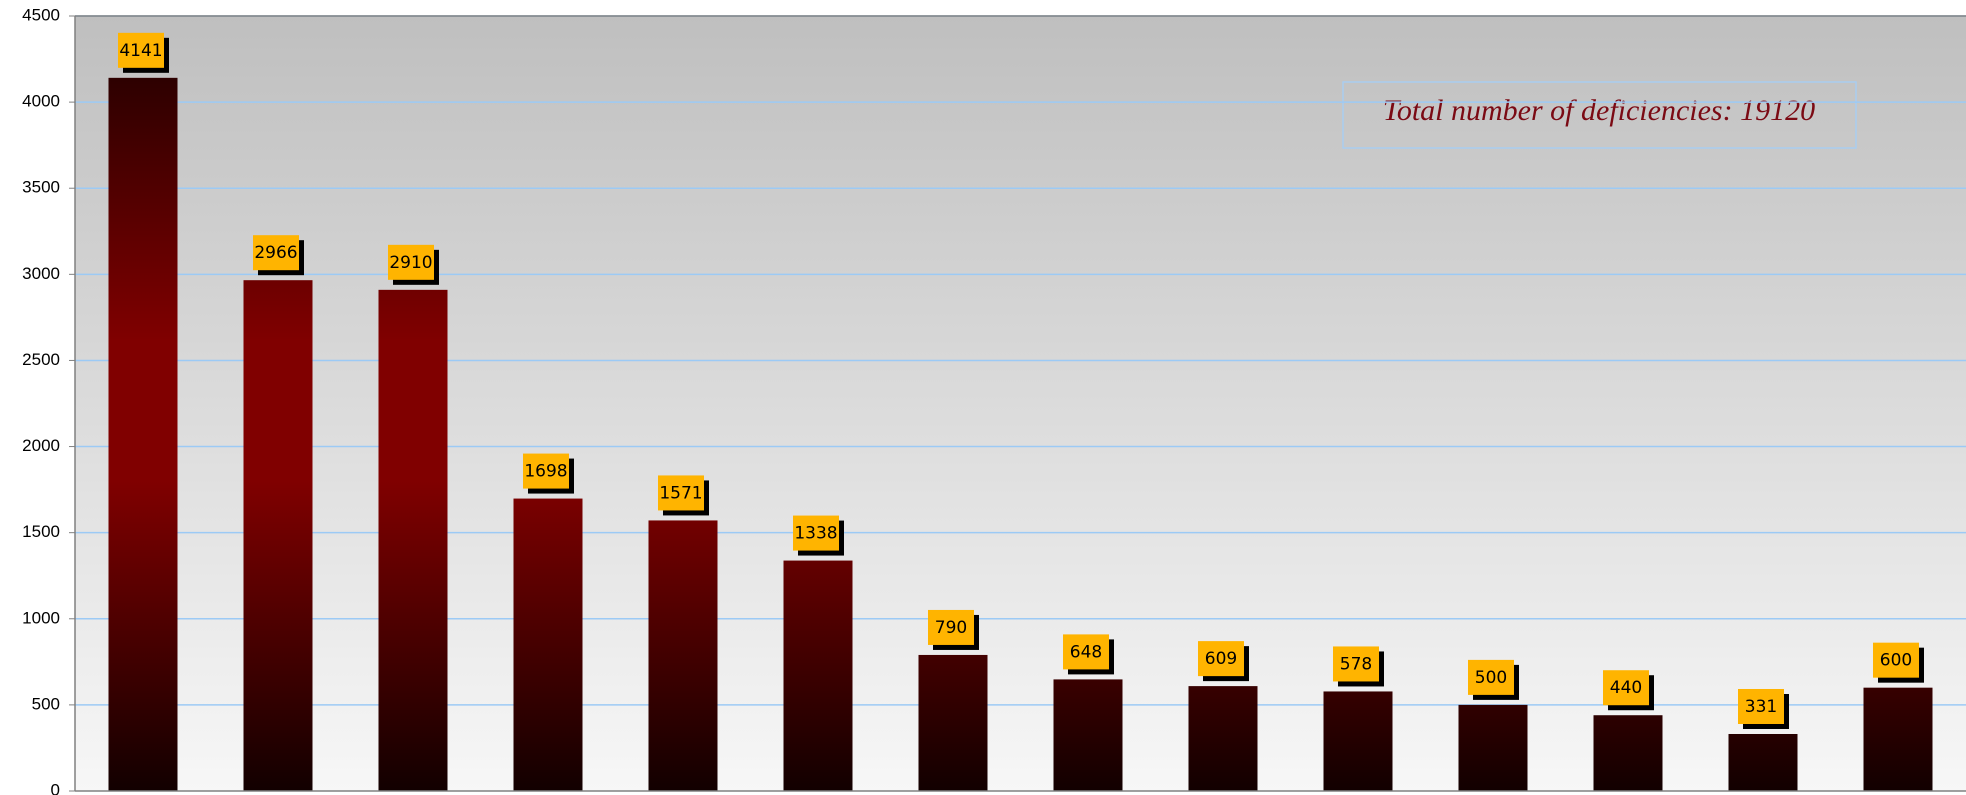  I want to click on y-tick-label: 2000, so click(41, 445).